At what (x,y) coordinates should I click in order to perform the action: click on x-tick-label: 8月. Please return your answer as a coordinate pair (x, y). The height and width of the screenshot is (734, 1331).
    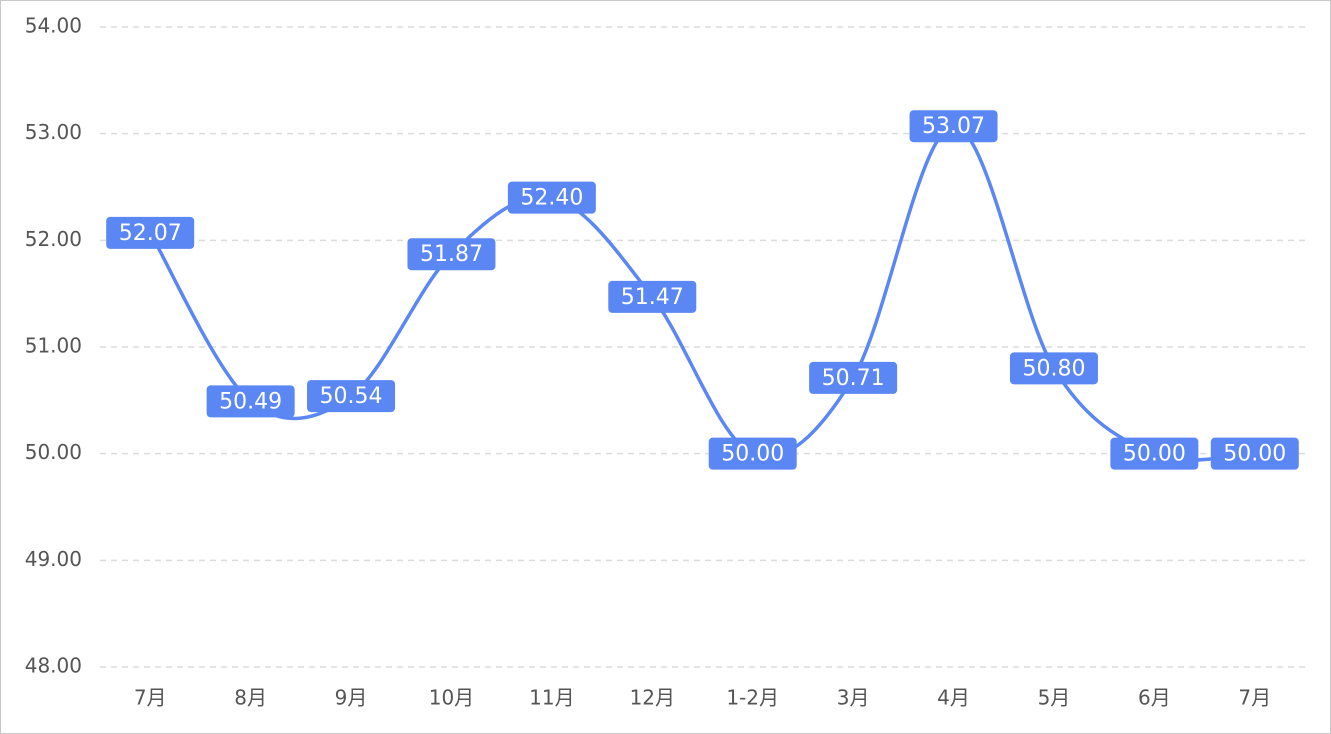
    Looking at the image, I should click on (250, 698).